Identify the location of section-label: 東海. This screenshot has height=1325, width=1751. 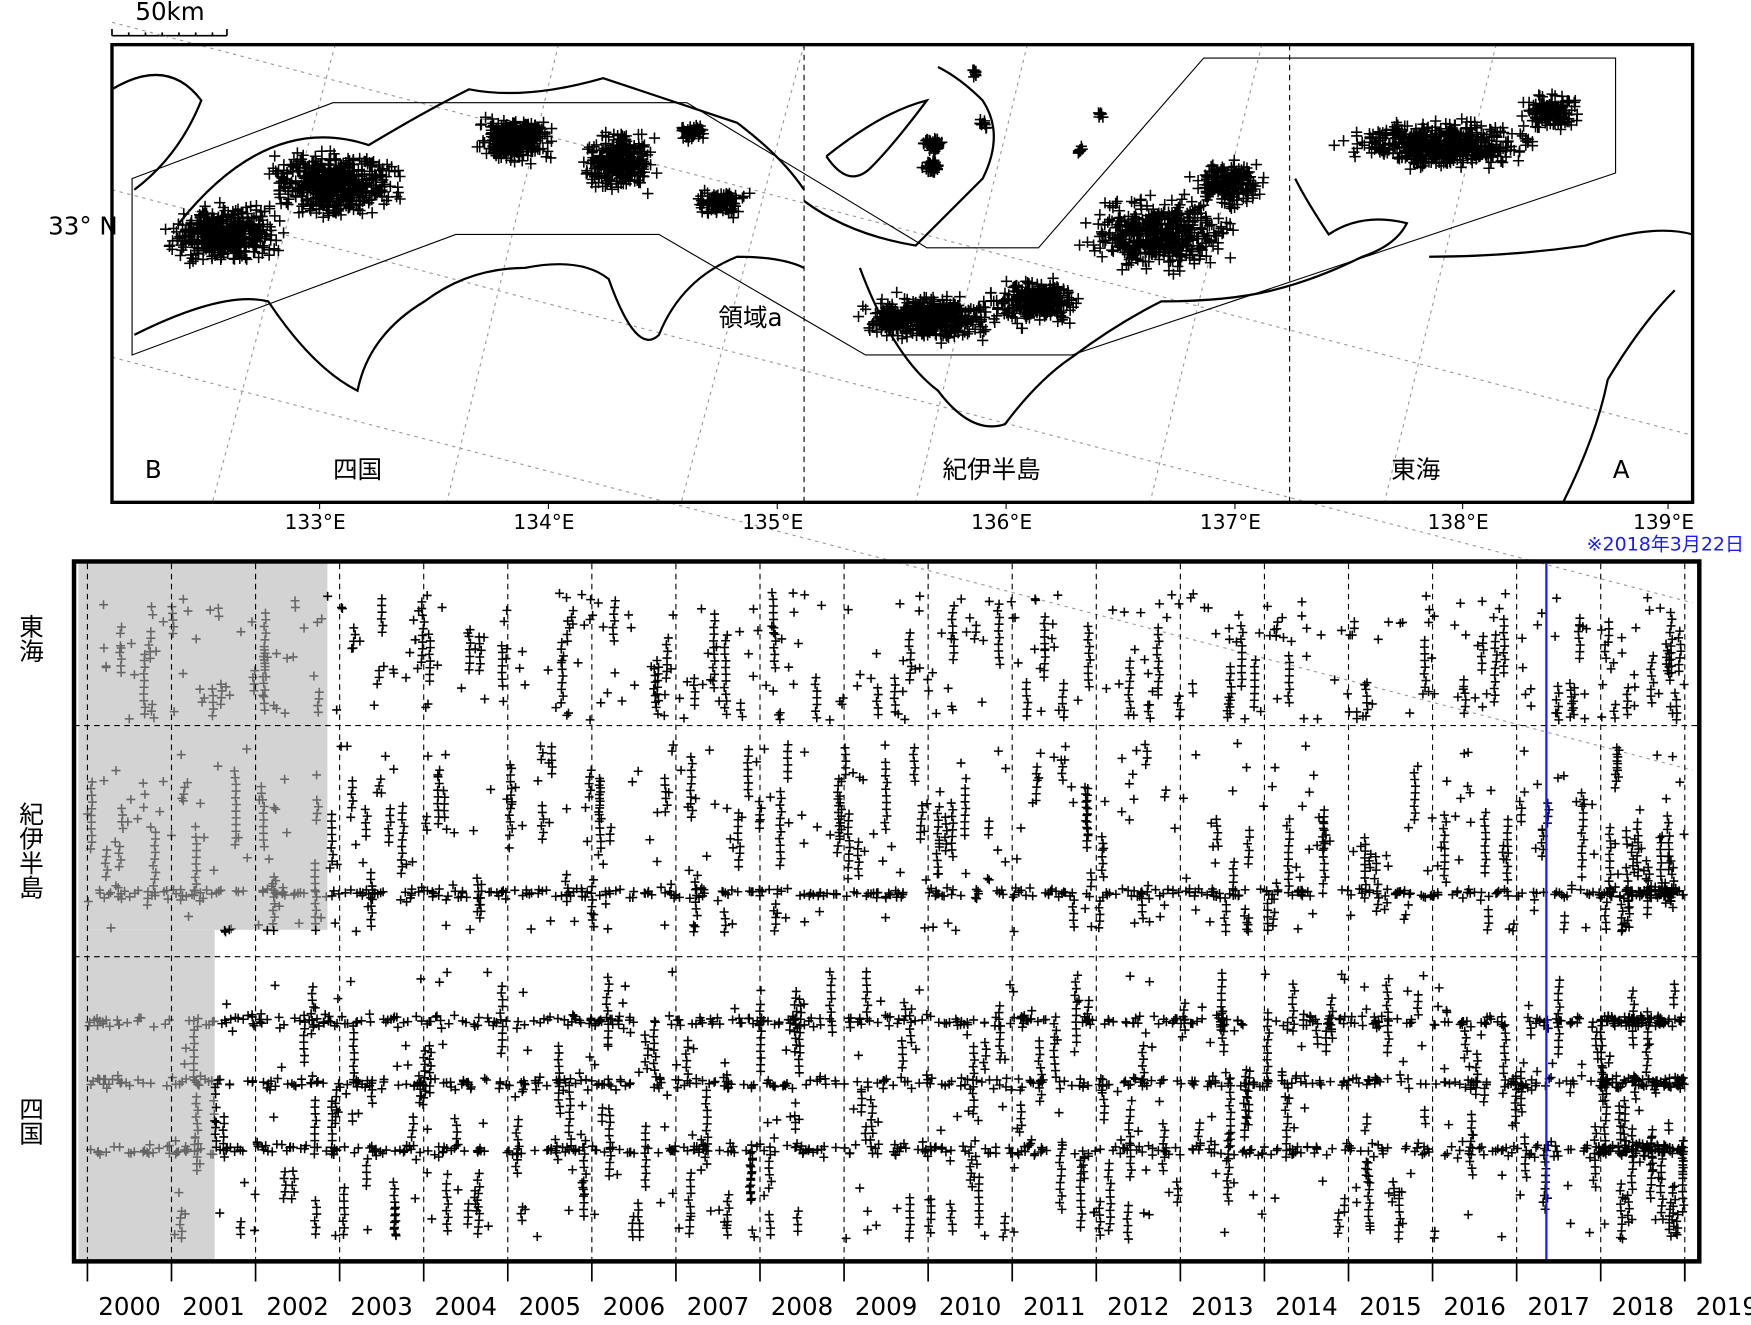
(1415, 469).